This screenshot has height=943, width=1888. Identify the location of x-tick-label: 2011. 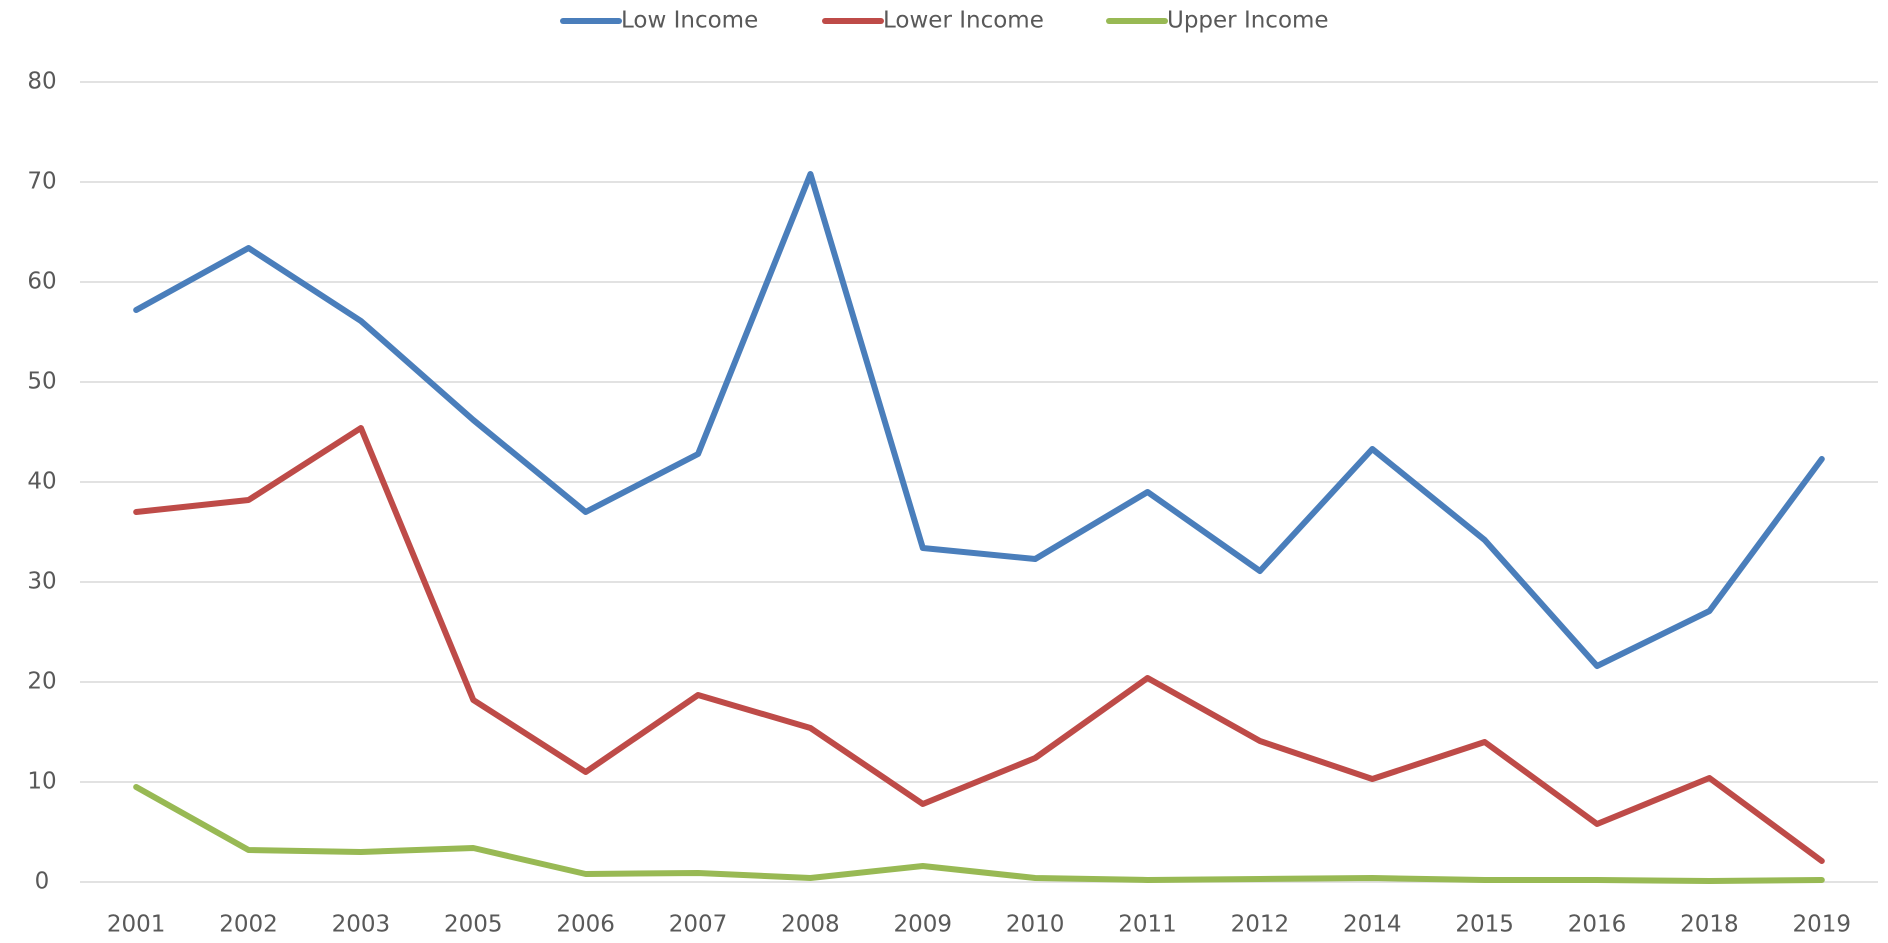
(1147, 925).